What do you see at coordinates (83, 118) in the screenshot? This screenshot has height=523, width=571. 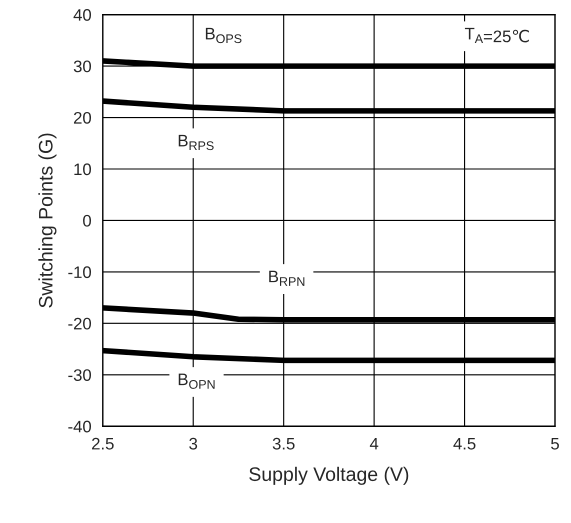 I see `y-tick-label: 20` at bounding box center [83, 118].